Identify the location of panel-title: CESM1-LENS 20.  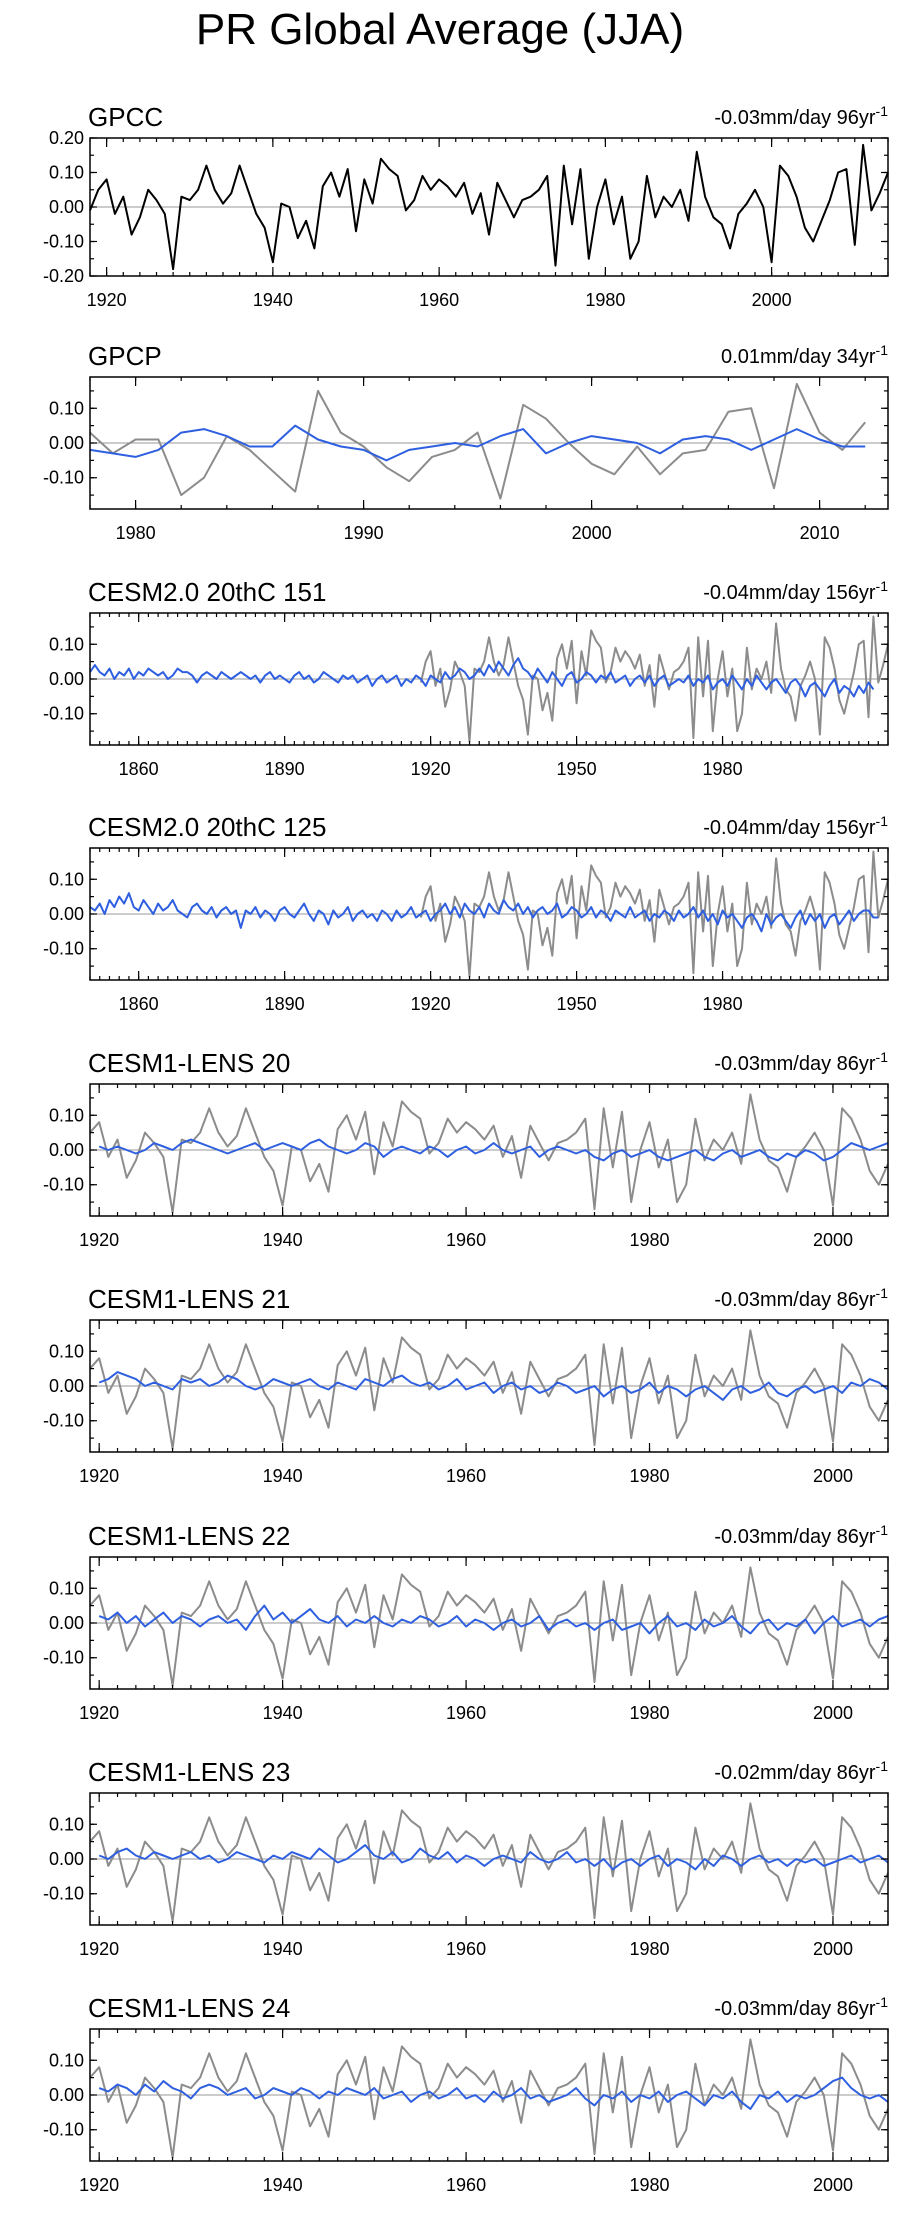
(189, 1063).